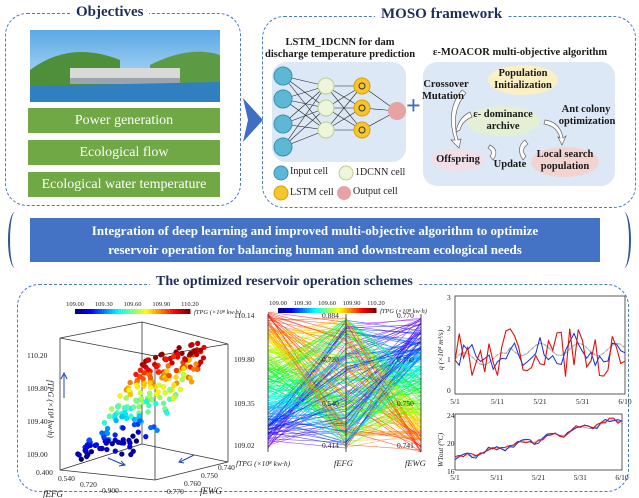 This screenshot has height=498, width=639. What do you see at coordinates (581, 477) in the screenshot?
I see `temp-chart-x-tick: 5/31` at bounding box center [581, 477].